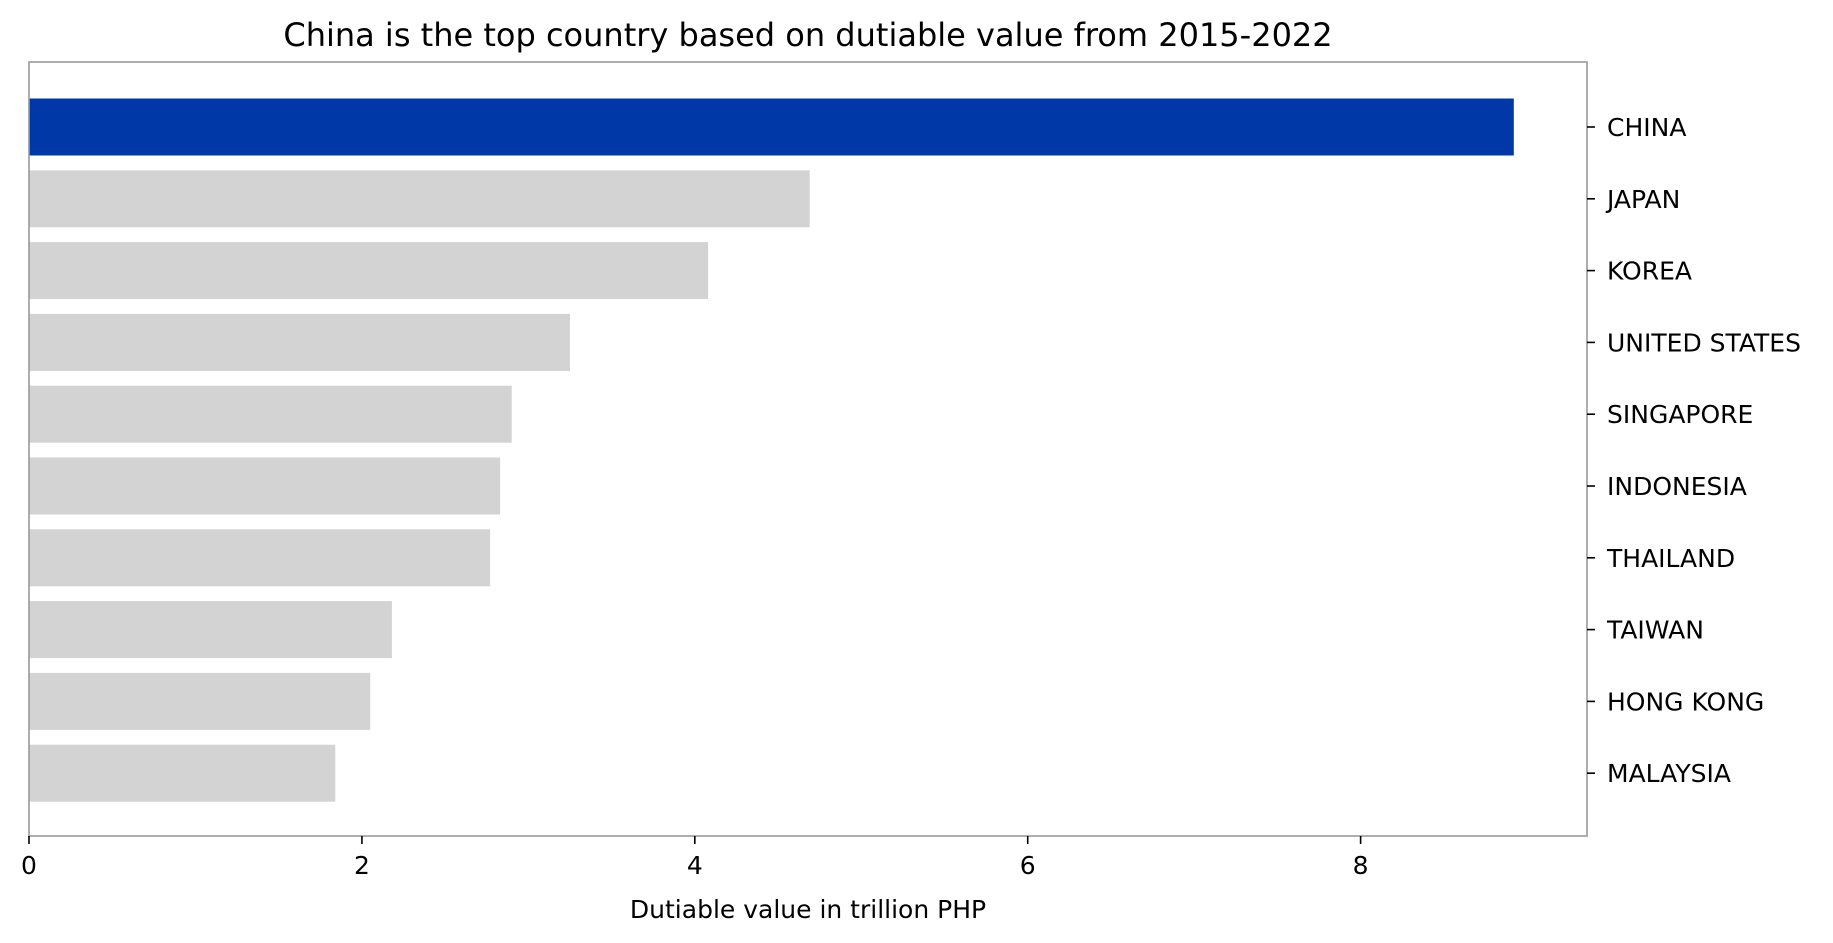 Image resolution: width=1833 pixels, height=943 pixels. Describe the element at coordinates (419, 199) in the screenshot. I see `bar-japan` at that location.